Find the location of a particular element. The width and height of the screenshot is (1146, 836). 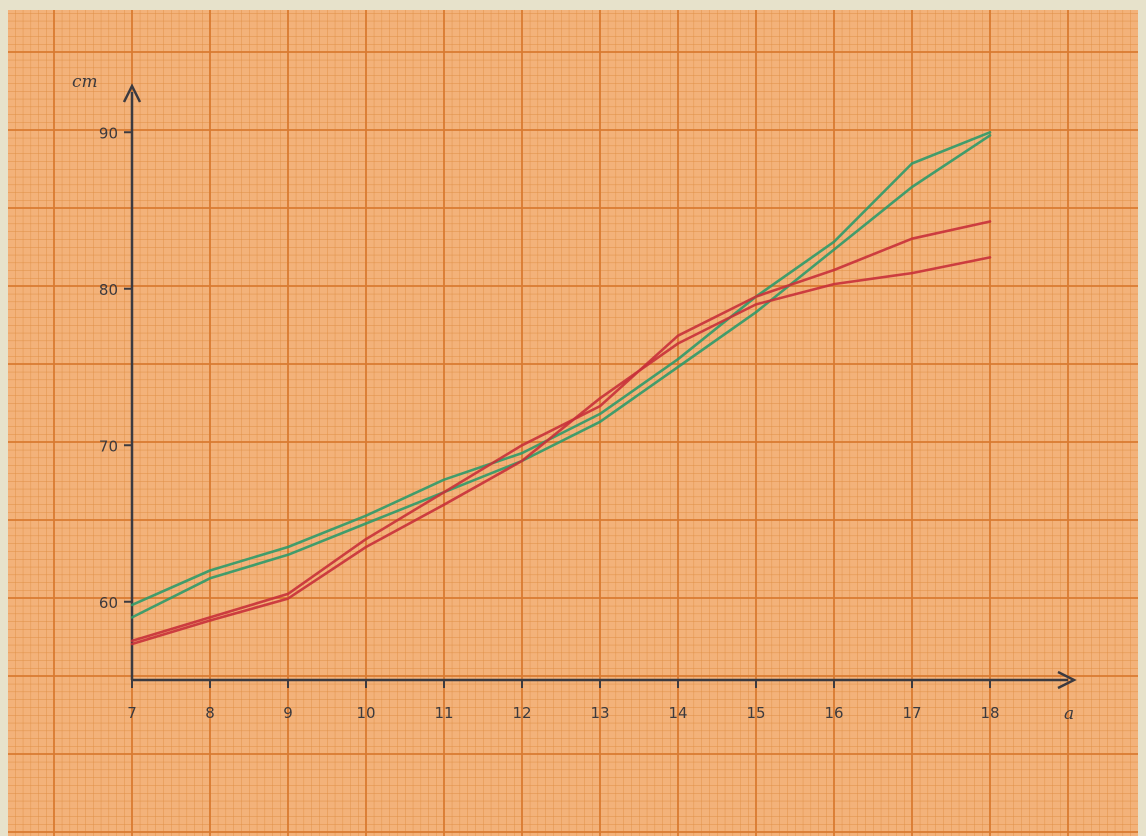

x-tick-label: 15 is located at coordinates (755, 713).